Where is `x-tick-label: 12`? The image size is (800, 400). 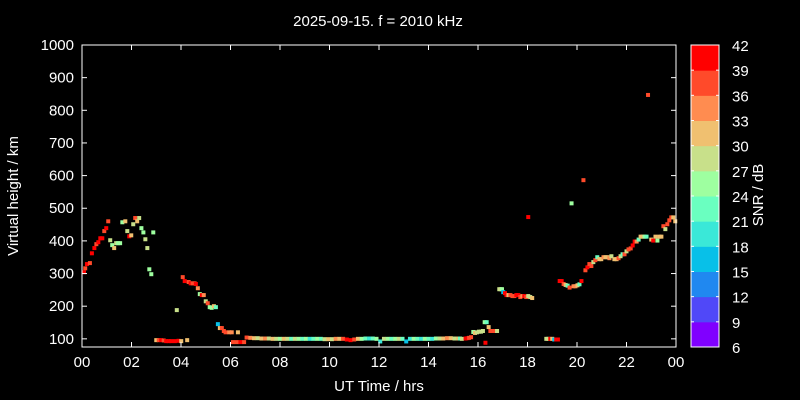 x-tick-label: 12 is located at coordinates (379, 362).